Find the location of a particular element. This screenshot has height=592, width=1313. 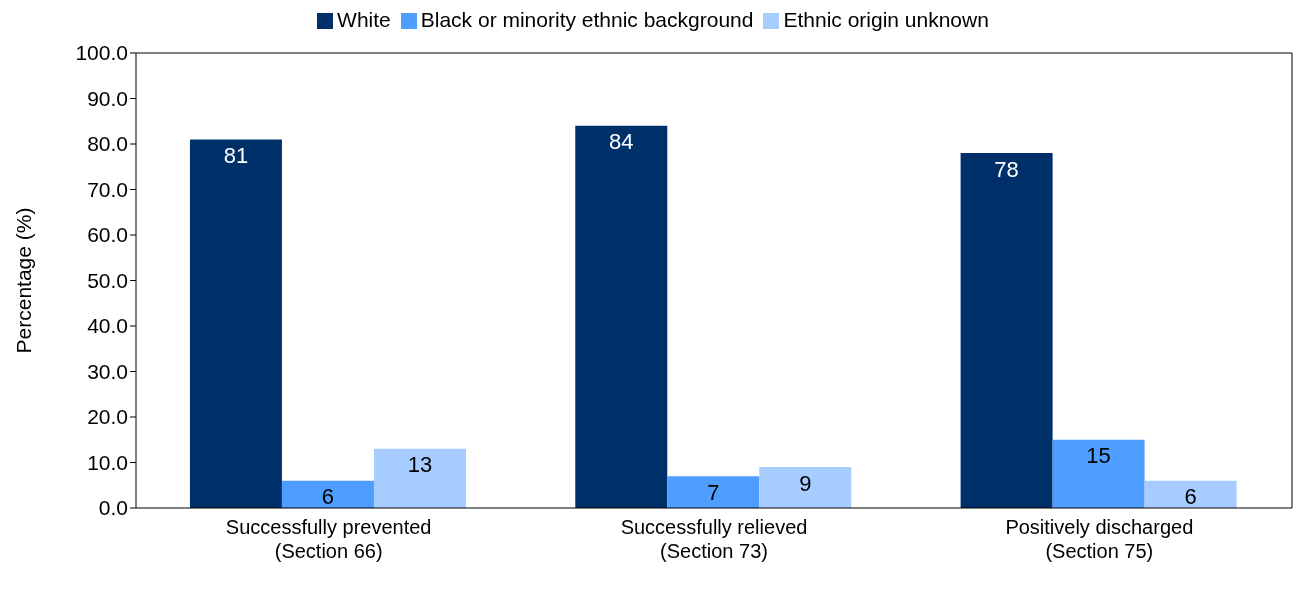

legend-label: White is located at coordinates (364, 19).